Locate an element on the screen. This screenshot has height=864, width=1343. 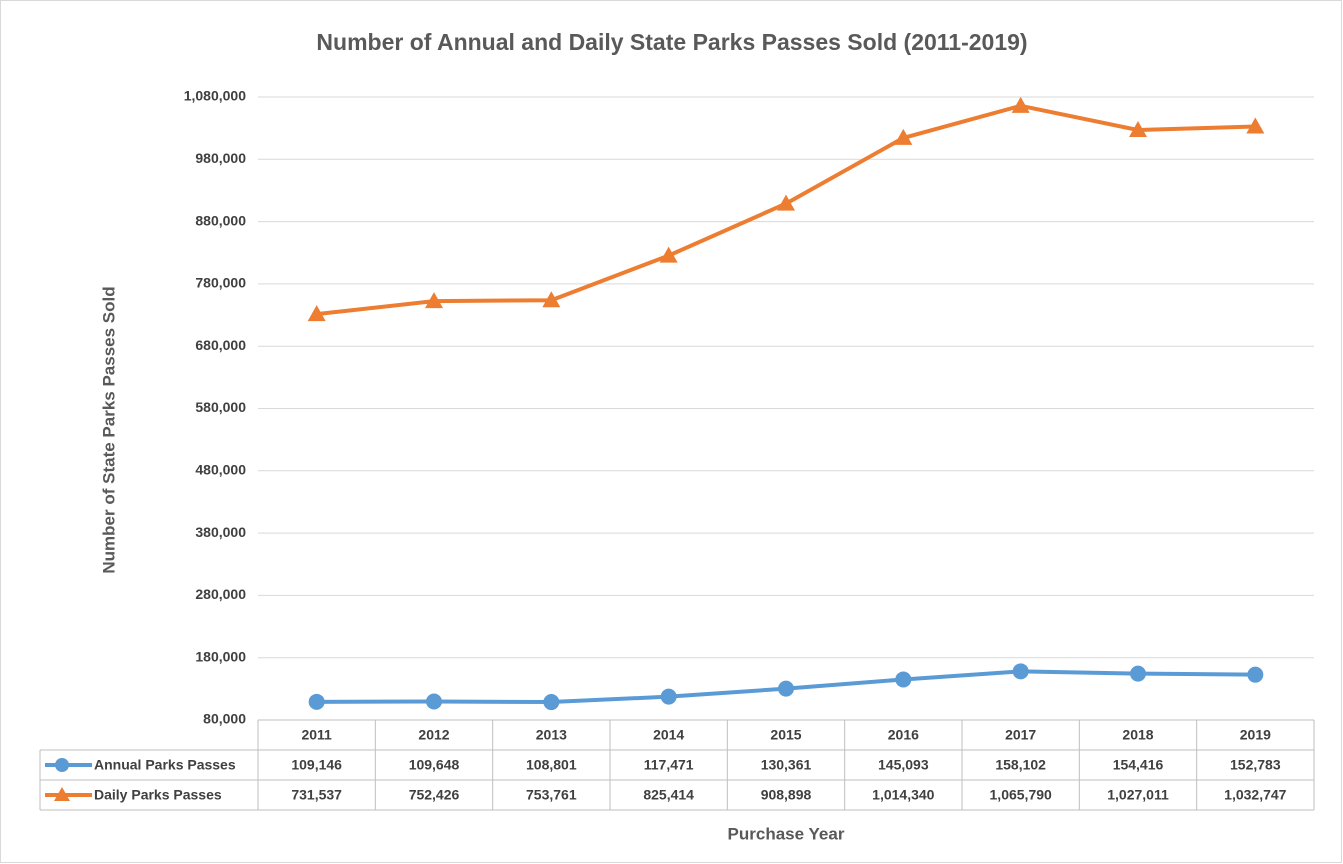
x-tick-label: 2019 is located at coordinates (1255, 735).